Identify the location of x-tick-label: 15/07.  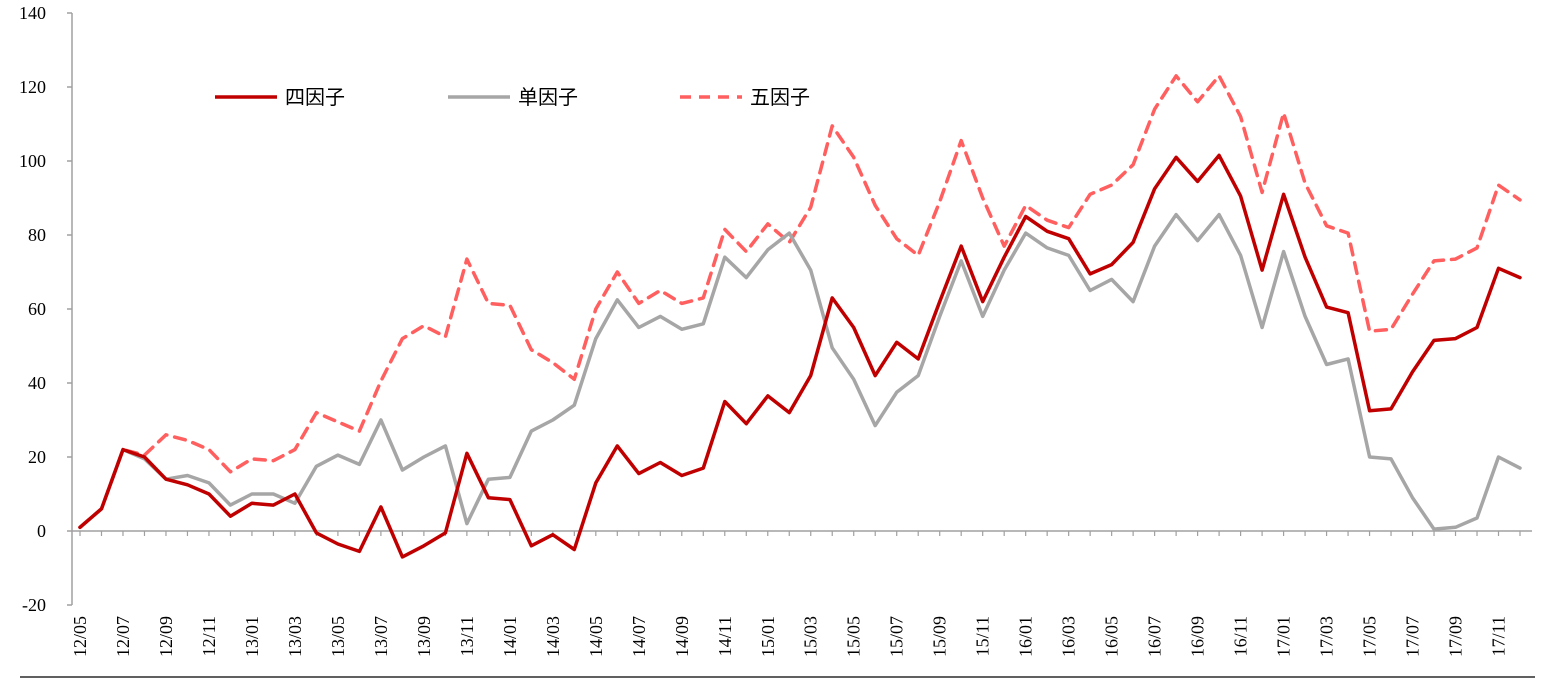
(897, 636).